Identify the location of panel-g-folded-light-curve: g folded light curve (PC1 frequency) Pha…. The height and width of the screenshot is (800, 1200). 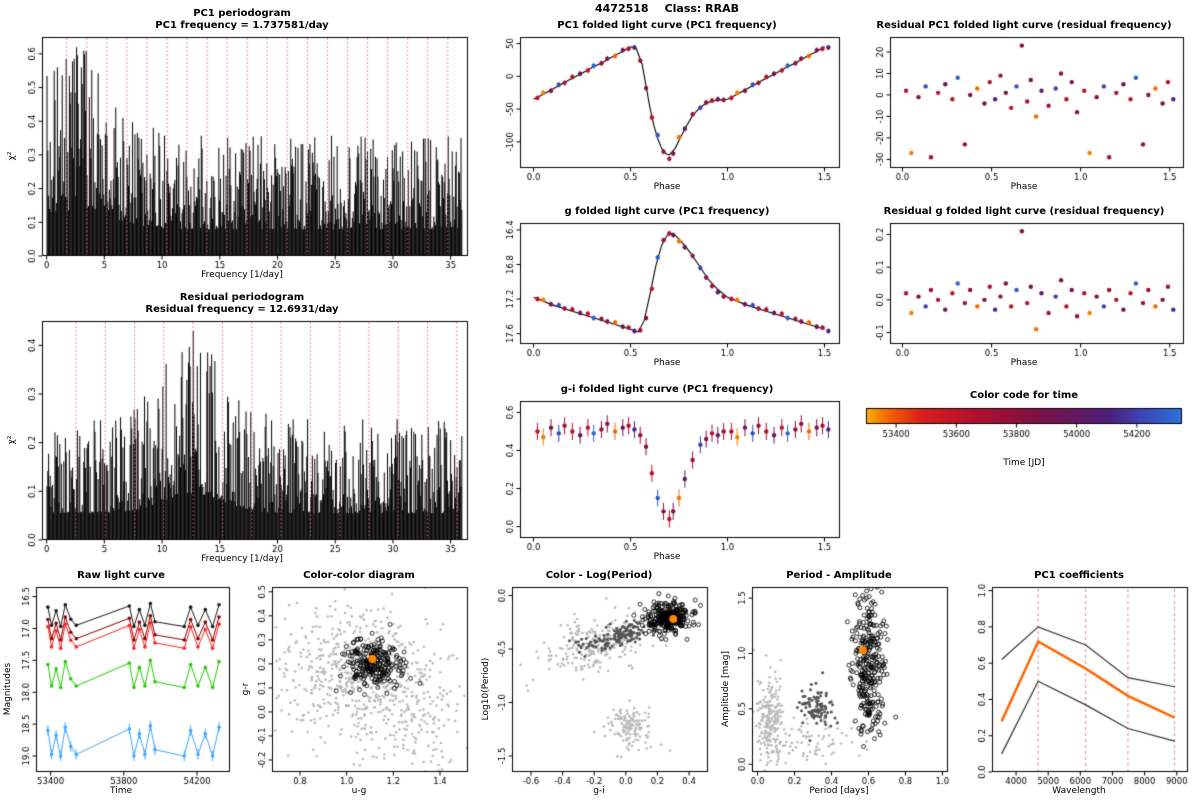
(667, 287).